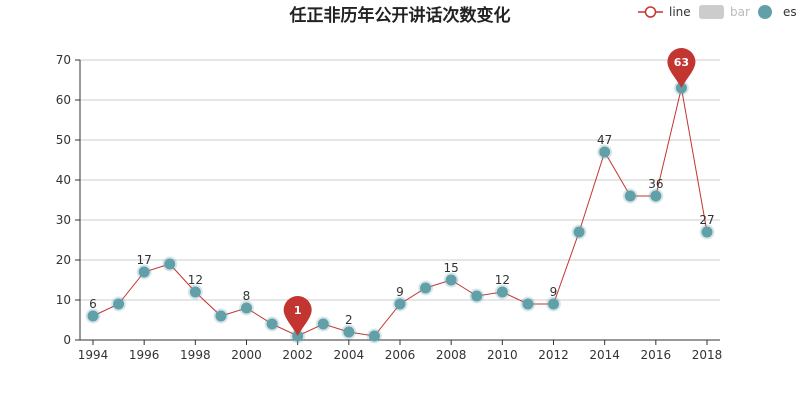 Image resolution: width=800 pixels, height=400 pixels. Describe the element at coordinates (680, 12) in the screenshot. I see `legend-label: line` at that location.